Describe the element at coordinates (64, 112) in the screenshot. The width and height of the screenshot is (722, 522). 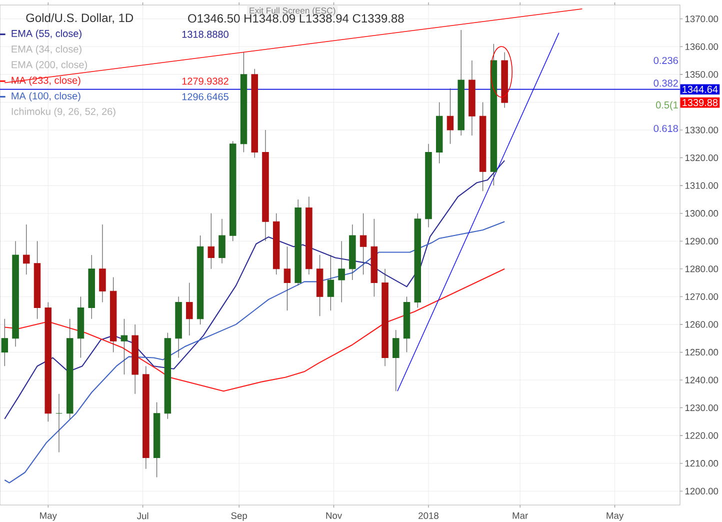
I see `annotation: Ichimoku (9, 26, 52, 26)` at that location.